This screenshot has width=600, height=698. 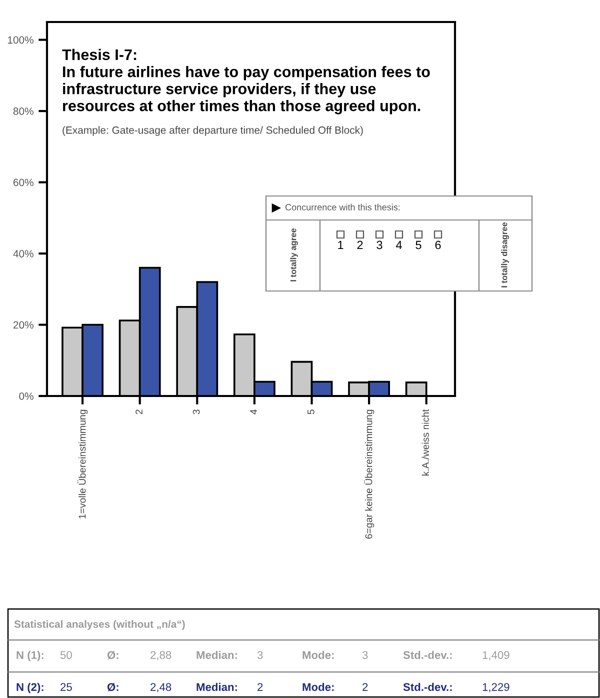 What do you see at coordinates (341, 245) in the screenshot?
I see `annotation: 1` at bounding box center [341, 245].